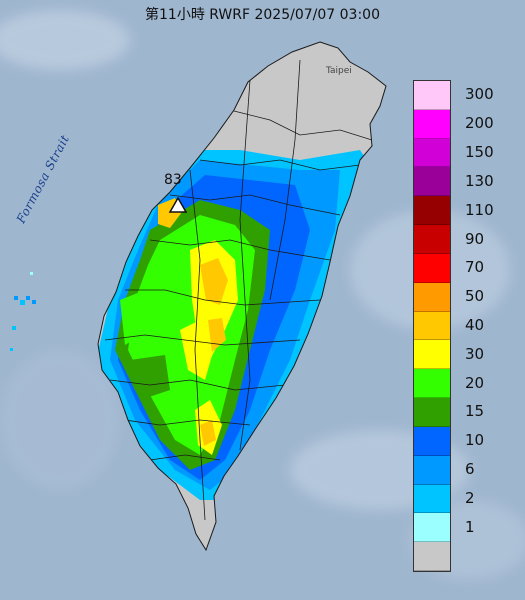 This screenshot has width=525, height=600. I want to click on legend-label: 130, so click(479, 180).